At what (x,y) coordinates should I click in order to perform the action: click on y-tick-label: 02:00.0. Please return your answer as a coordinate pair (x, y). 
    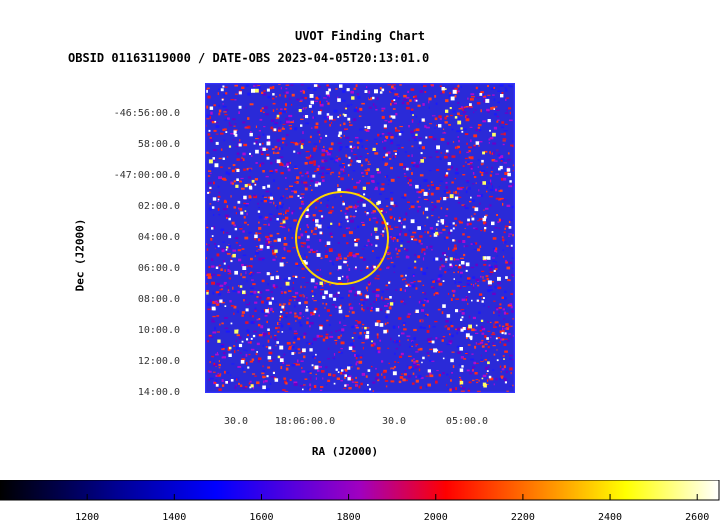
    Looking at the image, I should click on (158, 206).